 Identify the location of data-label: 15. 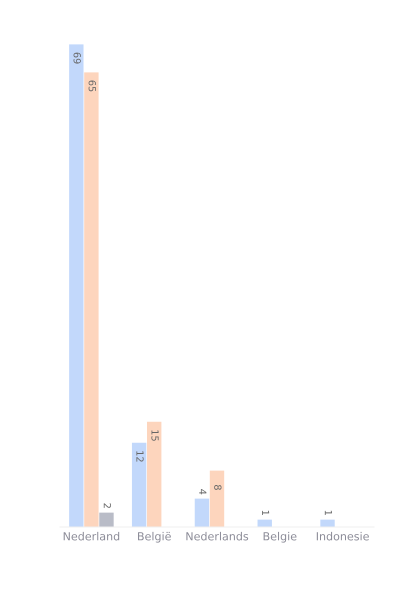
(155, 435).